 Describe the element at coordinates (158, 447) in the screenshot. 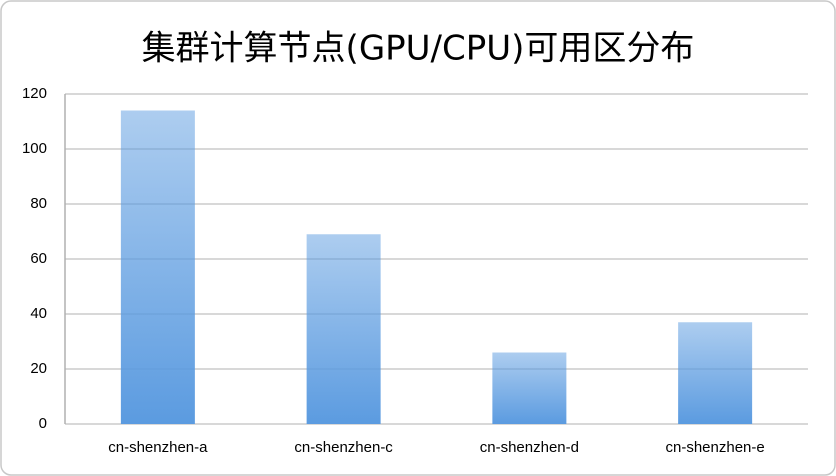

I see `x-tick-label: cn-shenzhen-a` at that location.